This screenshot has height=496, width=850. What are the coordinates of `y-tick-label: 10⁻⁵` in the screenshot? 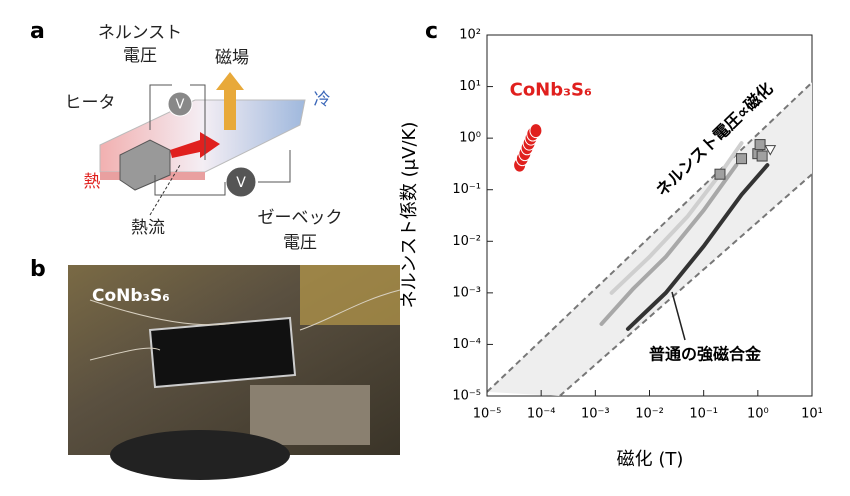 It's located at (466, 396).